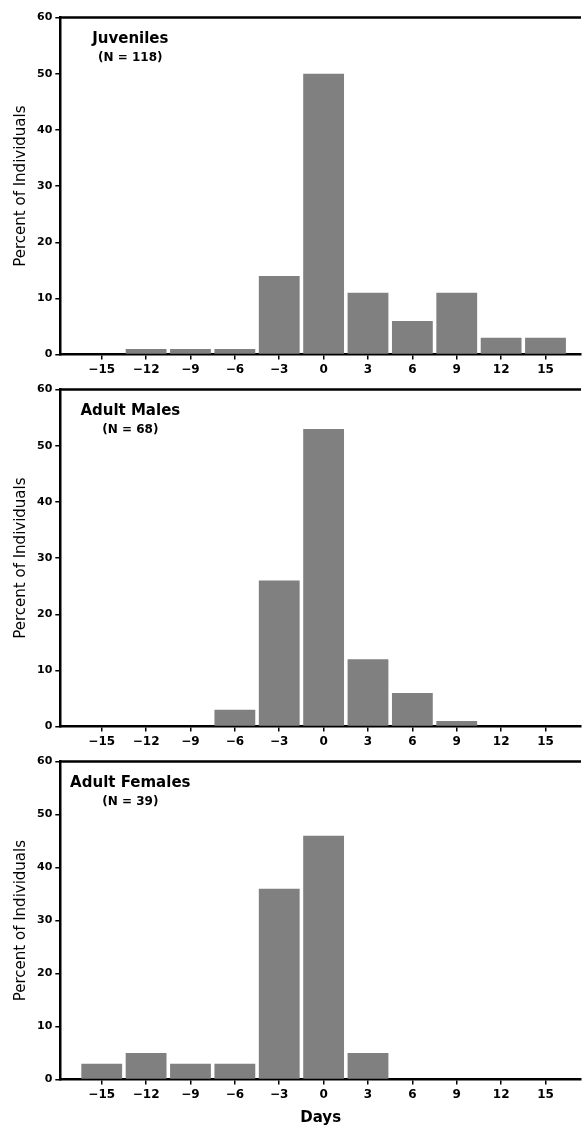 Image resolution: width=583 pixels, height=1139 pixels. Describe the element at coordinates (130, 800) in the screenshot. I see `annotation: (N = 39)` at that location.